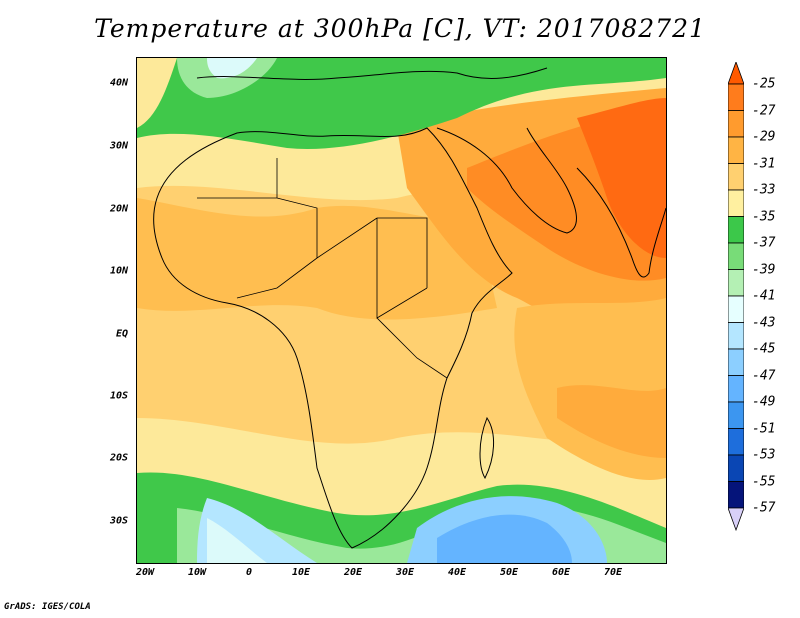 The height and width of the screenshot is (618, 800). Describe the element at coordinates (561, 572) in the screenshot. I see `lon-label-60e: 60E` at that location.